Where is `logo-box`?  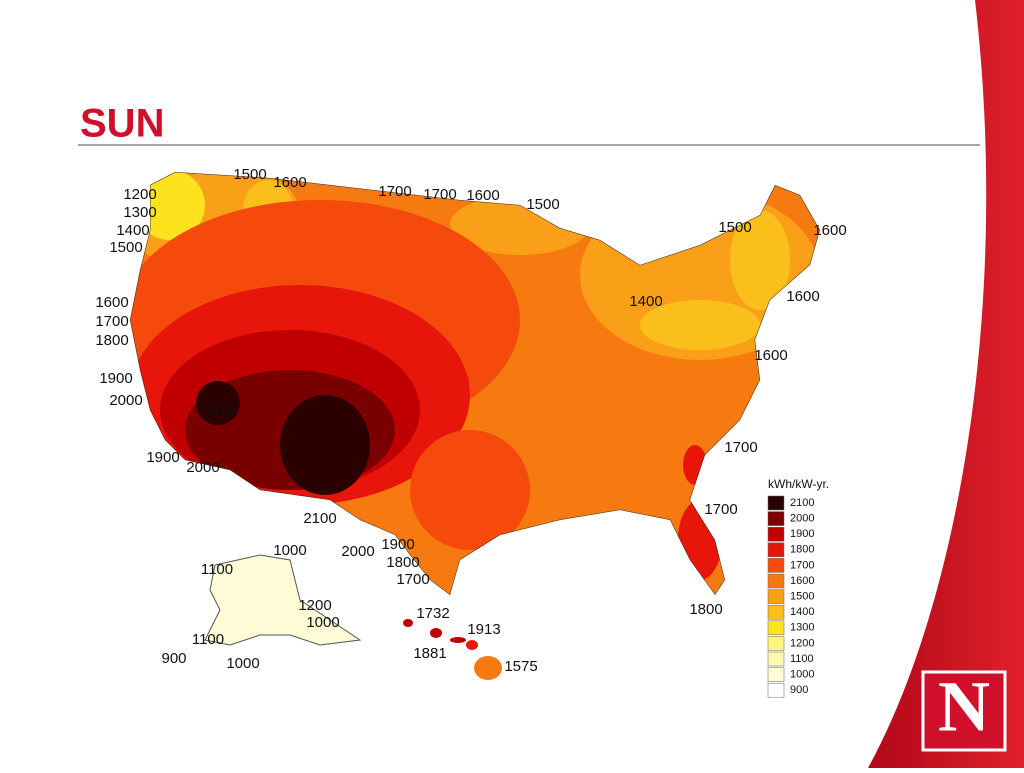
logo-box is located at coordinates (964, 711).